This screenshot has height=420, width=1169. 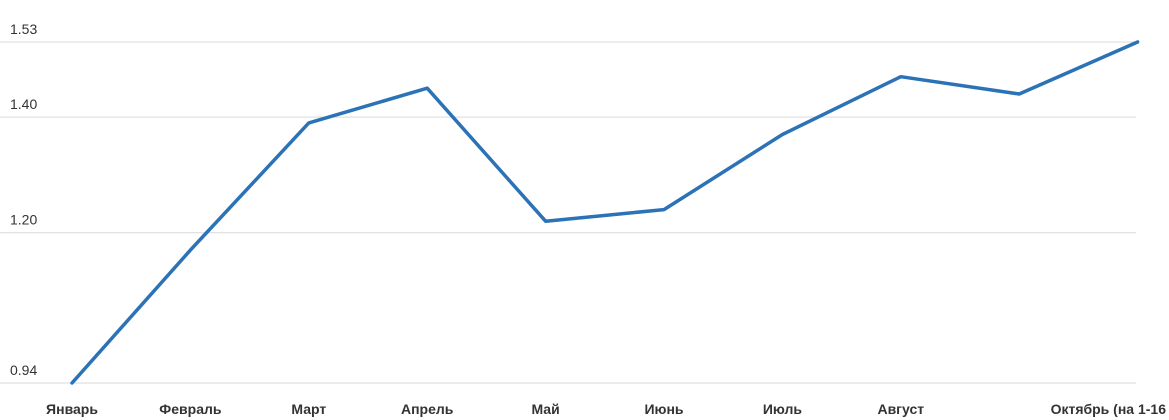 I want to click on x-tick-label: Февраль, so click(x=190, y=409).